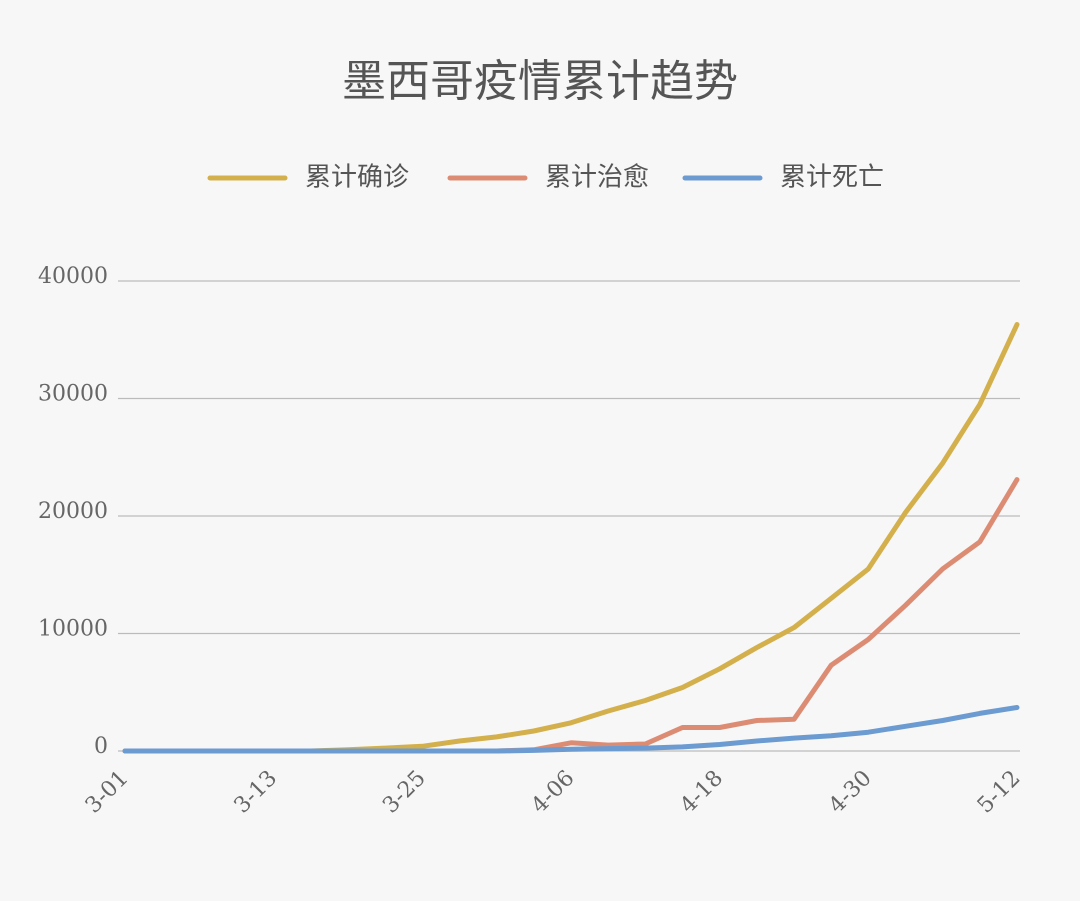  Describe the element at coordinates (73, 394) in the screenshot. I see `y-tick-label: 30000` at that location.